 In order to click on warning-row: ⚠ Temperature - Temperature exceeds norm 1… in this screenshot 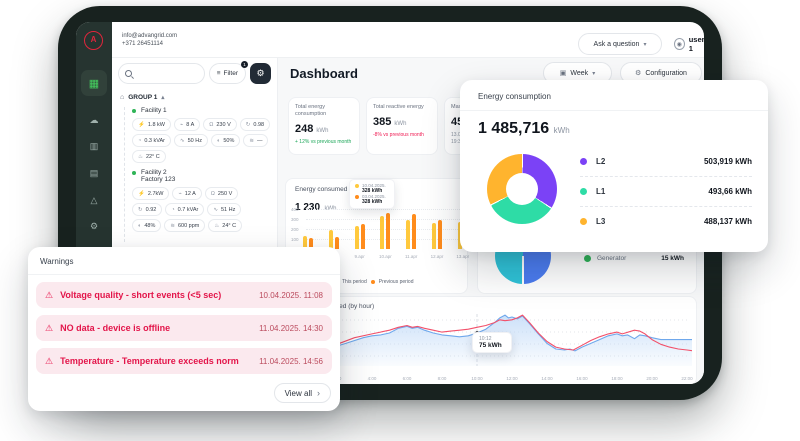, I will do `click(184, 361)`.